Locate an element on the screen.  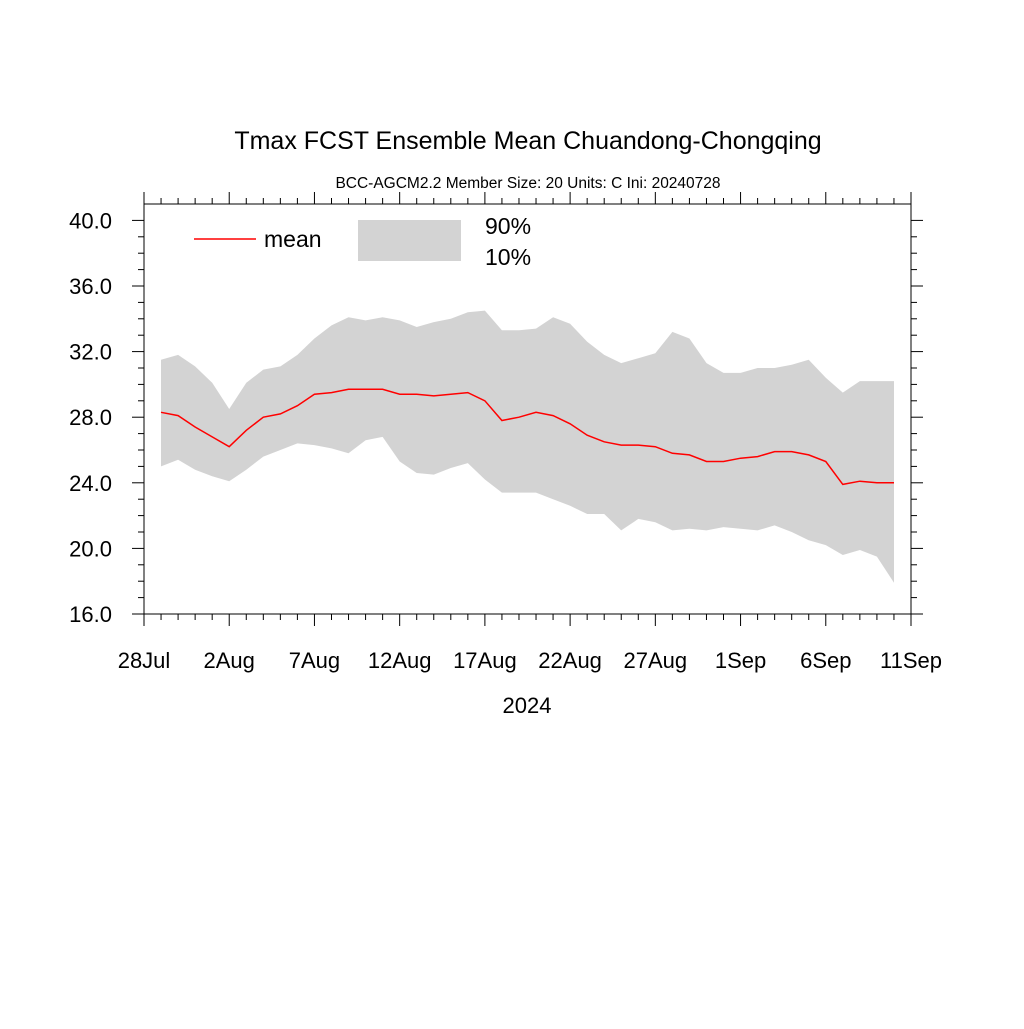
x-tick-label: 22Aug is located at coordinates (570, 660).